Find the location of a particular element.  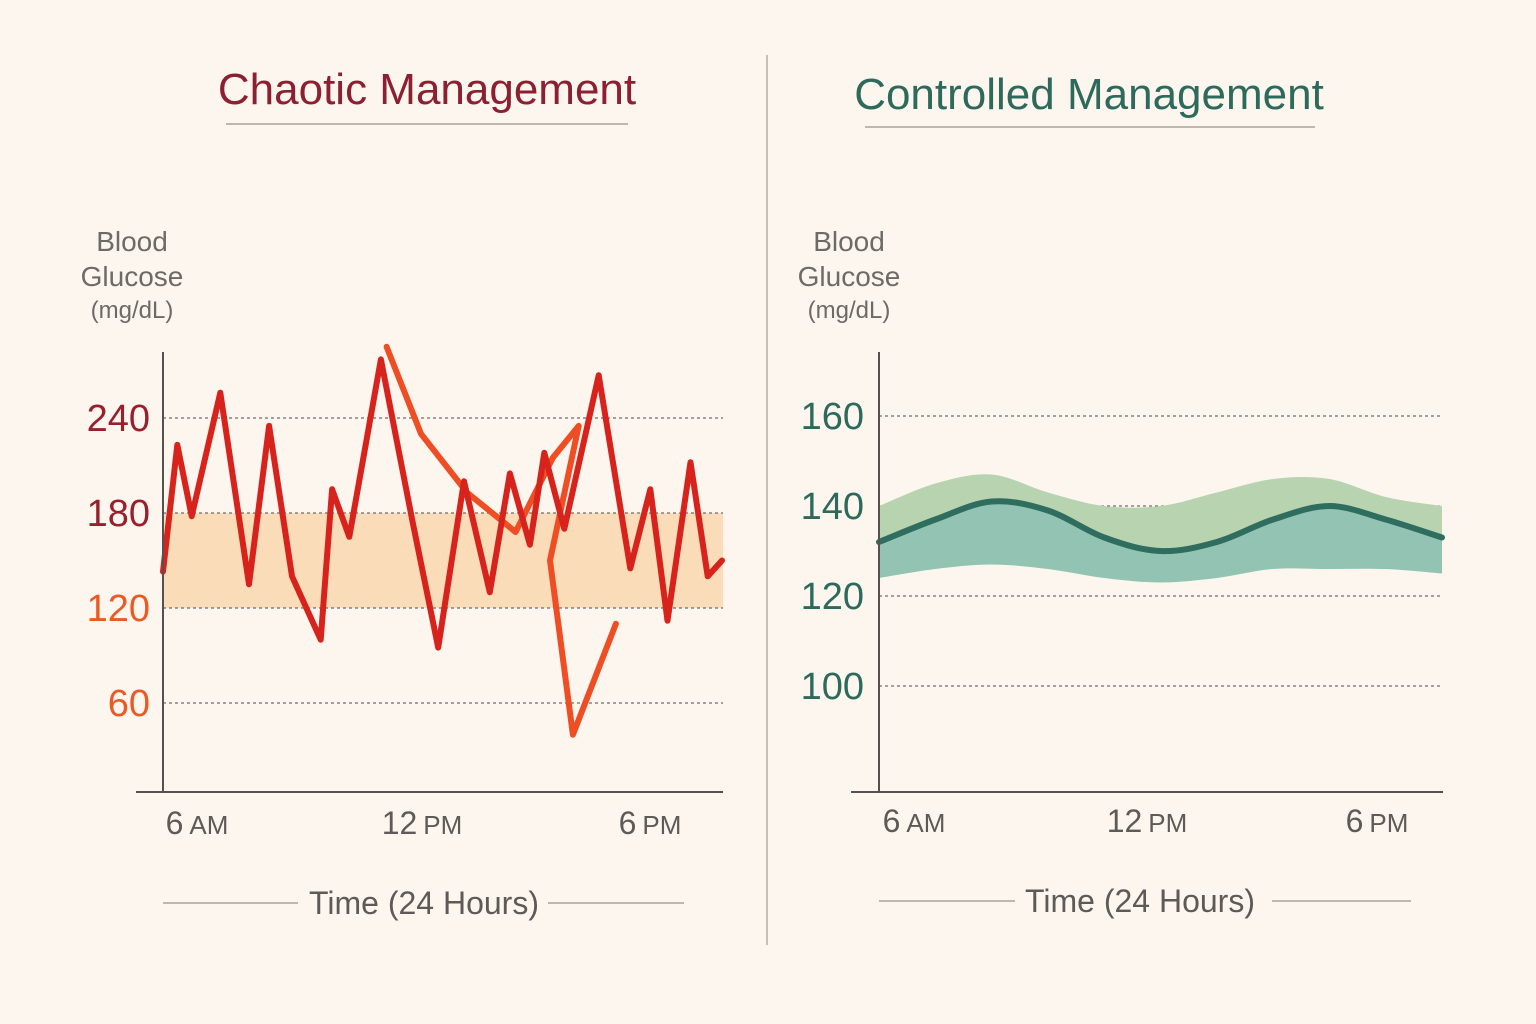

y-tick-label: 60 is located at coordinates (129, 704).